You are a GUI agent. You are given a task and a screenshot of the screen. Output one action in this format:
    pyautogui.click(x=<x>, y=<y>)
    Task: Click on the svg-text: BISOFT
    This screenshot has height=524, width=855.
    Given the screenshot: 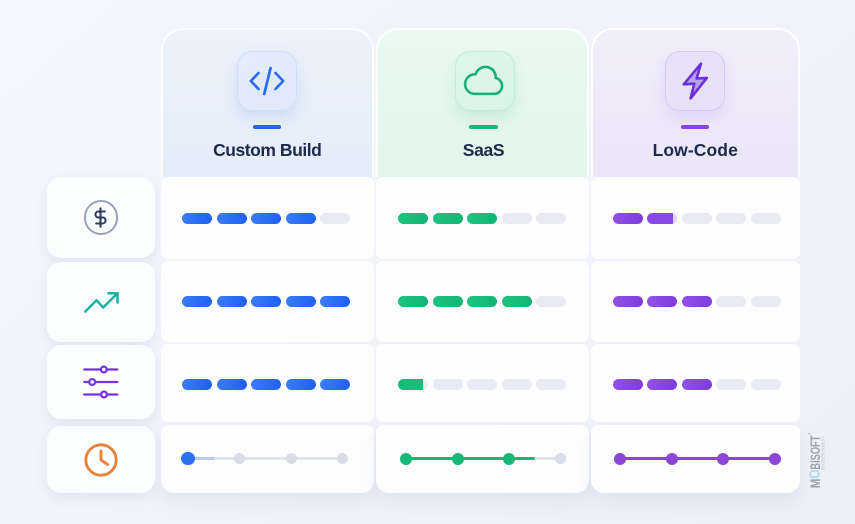 What is the action you would take?
    pyautogui.click(x=815, y=452)
    